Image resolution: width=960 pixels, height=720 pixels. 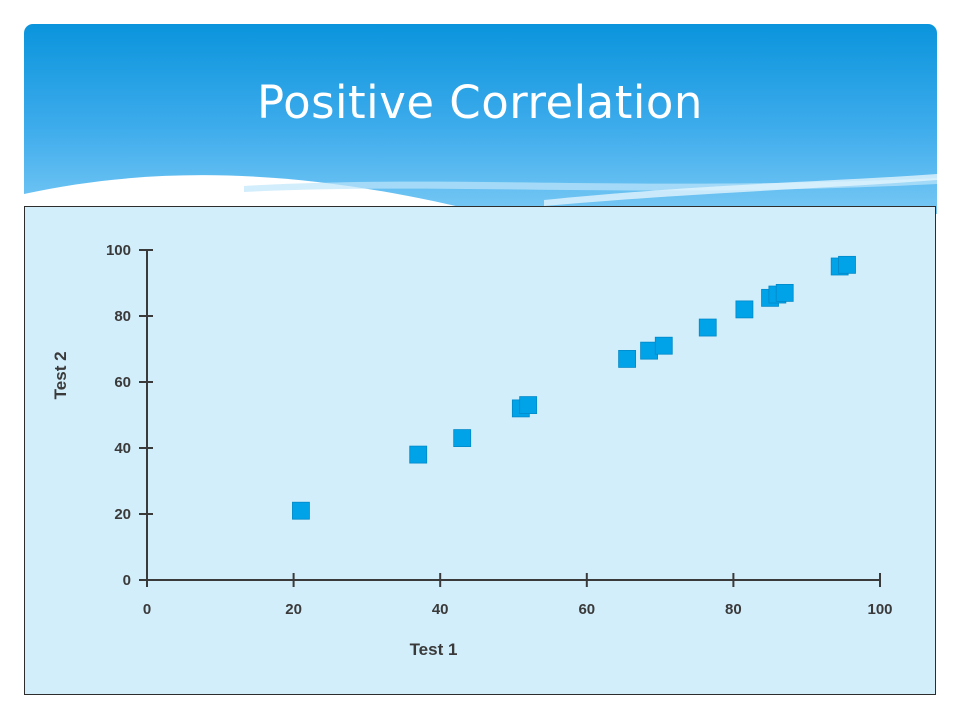 I want to click on x-tick-label: 0, so click(x=147, y=609).